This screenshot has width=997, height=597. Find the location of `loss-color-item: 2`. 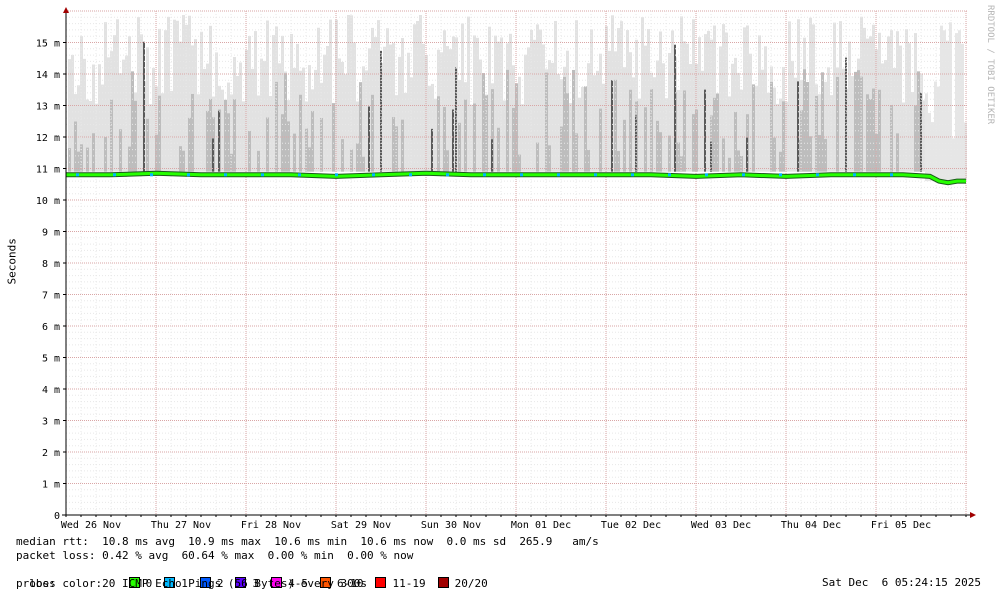

loss-color-item: 2 is located at coordinates (211, 583).